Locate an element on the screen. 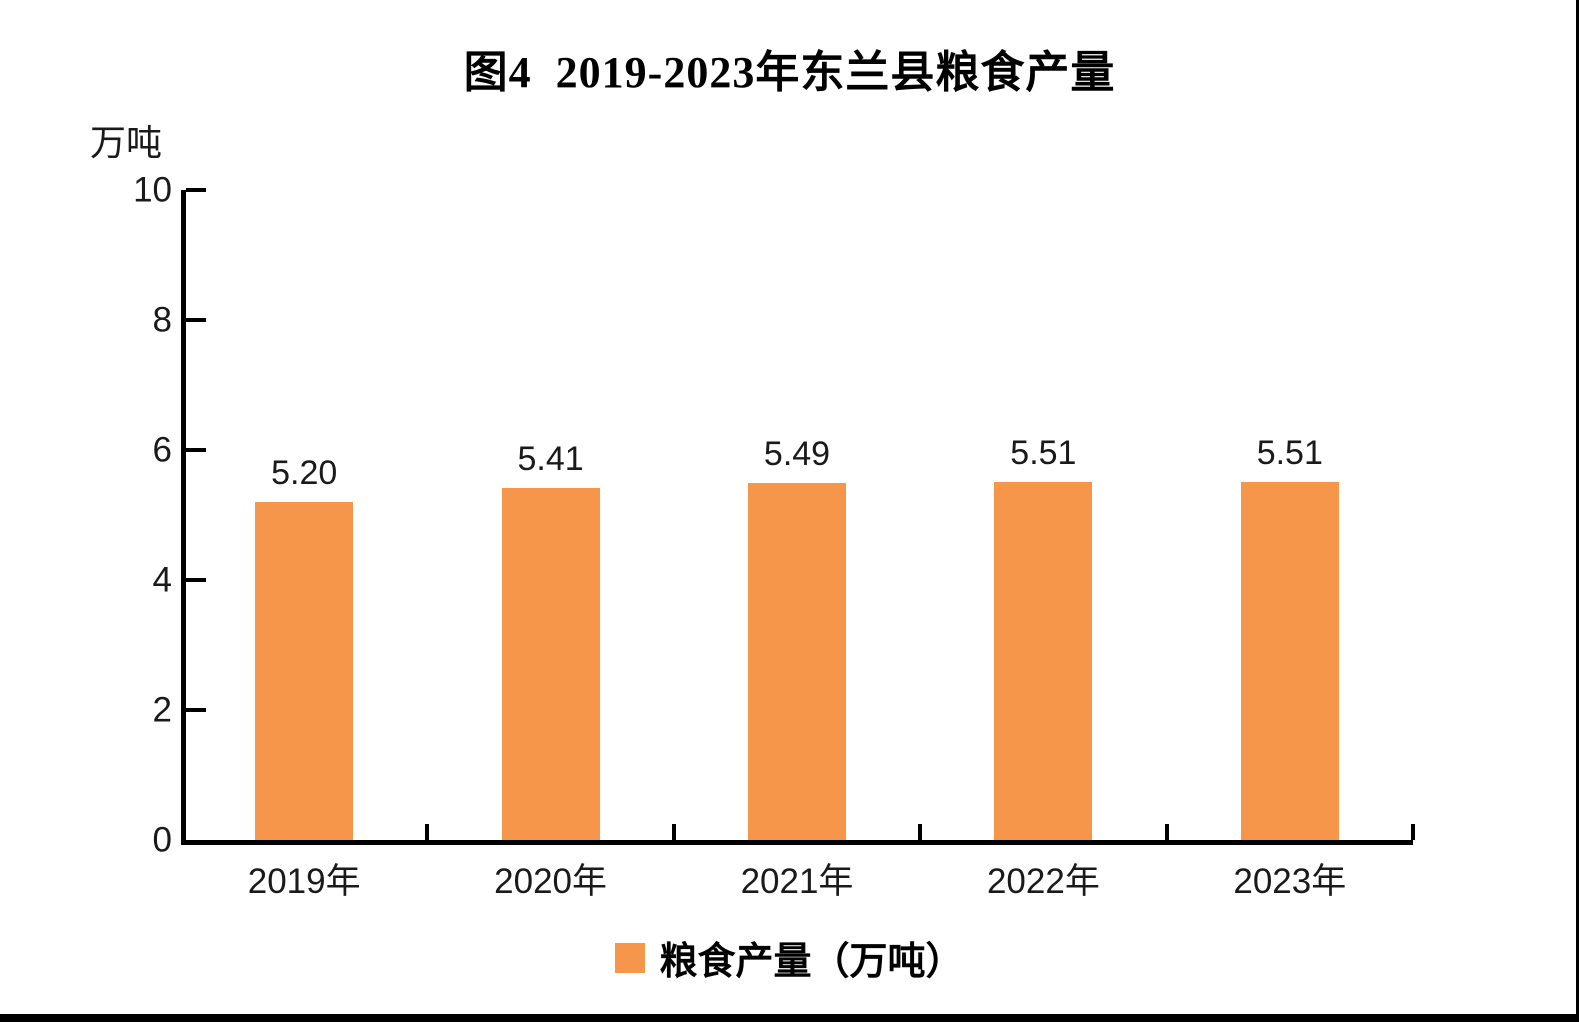 Image resolution: width=1579 pixels, height=1022 pixels. bar-2021年 is located at coordinates (797, 661).